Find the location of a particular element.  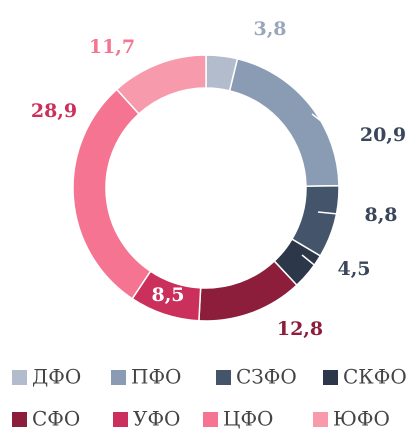

value-label: 8,8 is located at coordinates (380, 215).